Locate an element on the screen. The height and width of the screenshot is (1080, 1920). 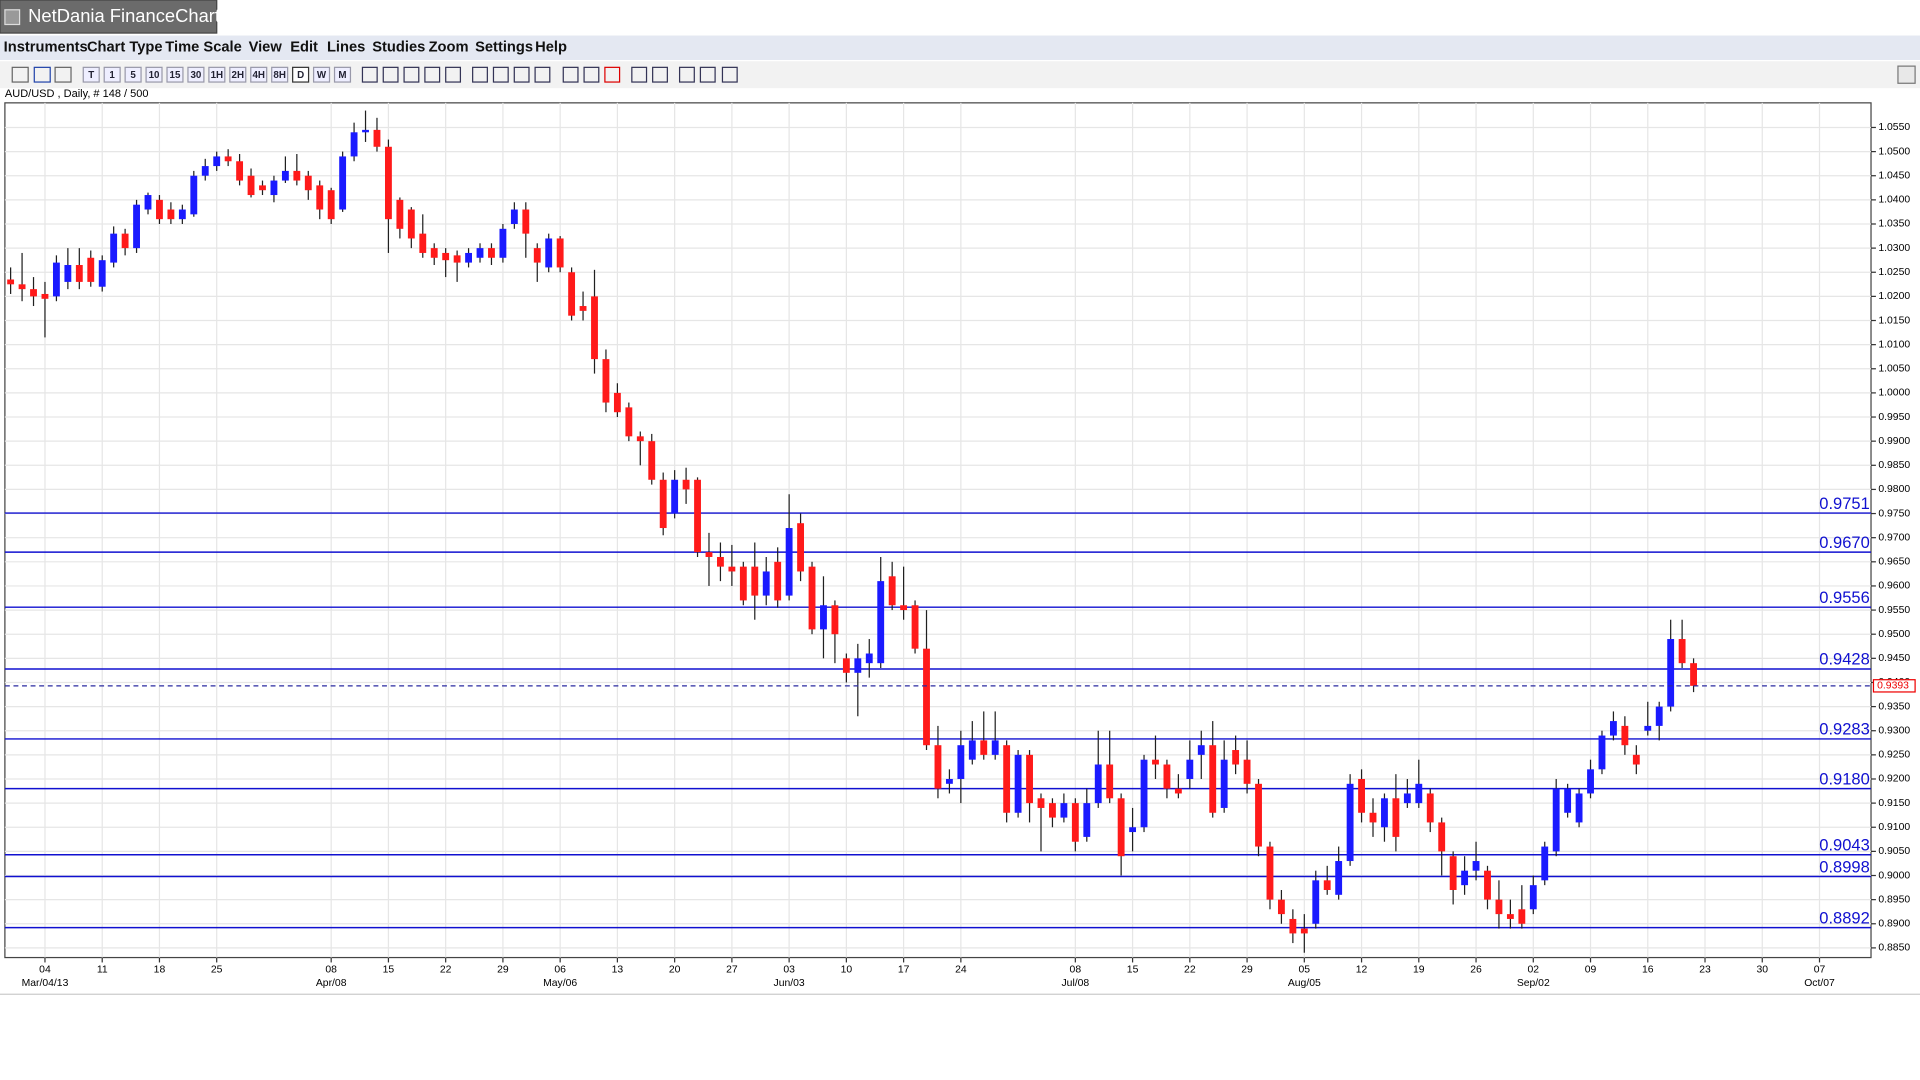
timeframe-label: 10 is located at coordinates (154, 75).